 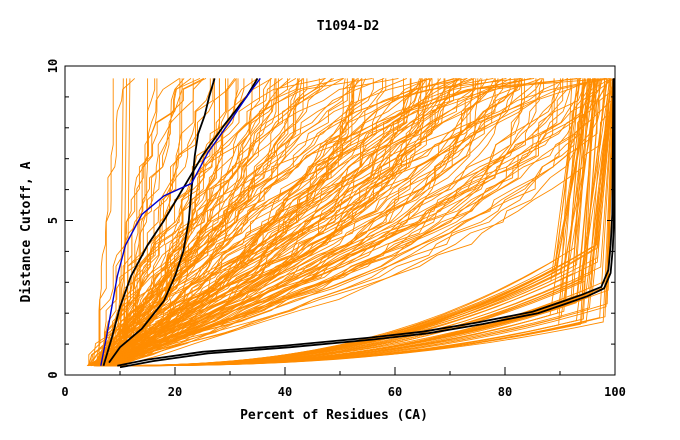 I want to click on x-tick-label: 80, so click(x=505, y=392).